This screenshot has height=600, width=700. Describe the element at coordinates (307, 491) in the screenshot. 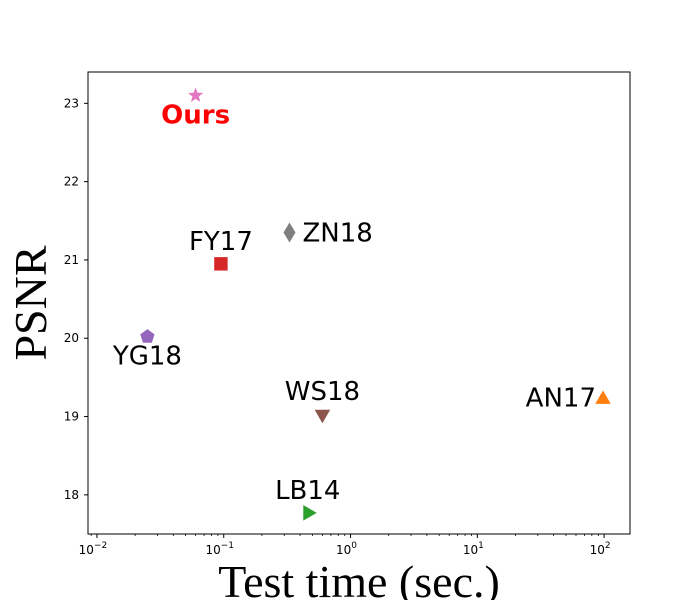

I see `point-label-lb14: LB14` at that location.